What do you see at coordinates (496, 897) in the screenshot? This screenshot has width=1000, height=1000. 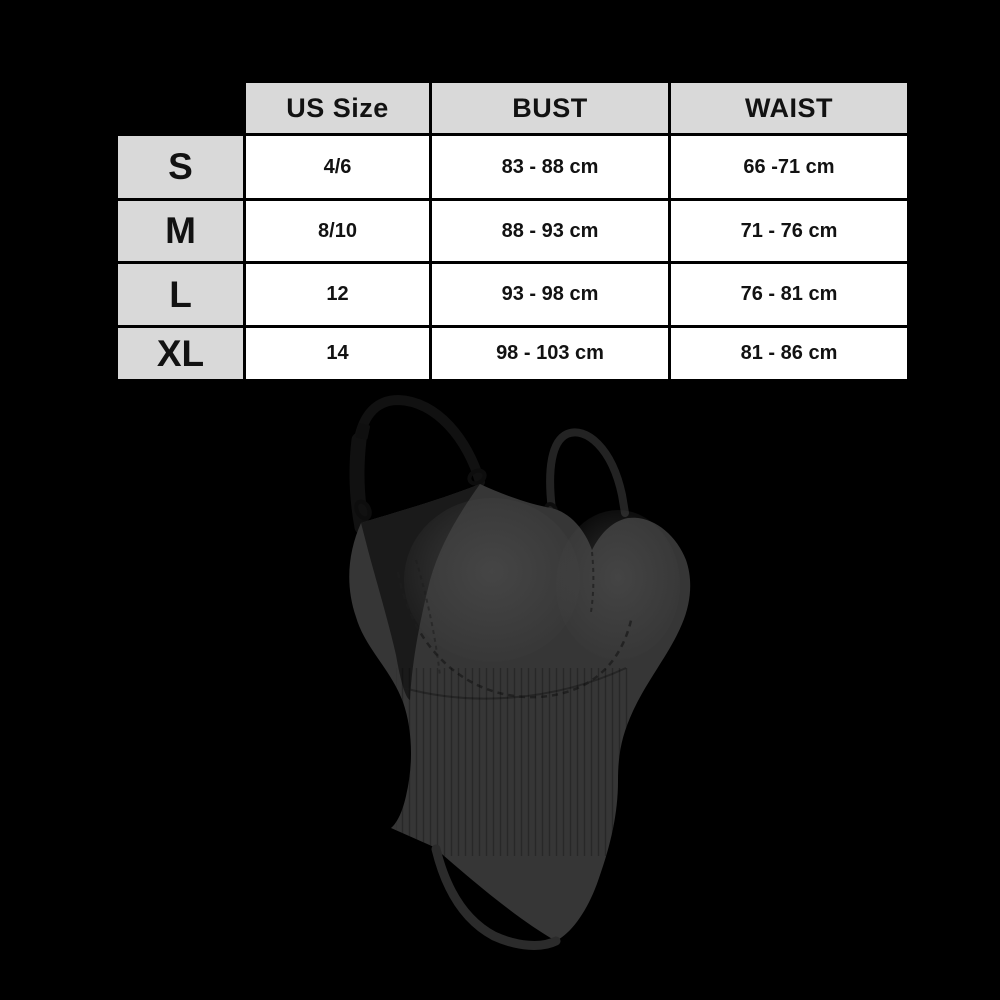 I see `thong-loop` at bounding box center [496, 897].